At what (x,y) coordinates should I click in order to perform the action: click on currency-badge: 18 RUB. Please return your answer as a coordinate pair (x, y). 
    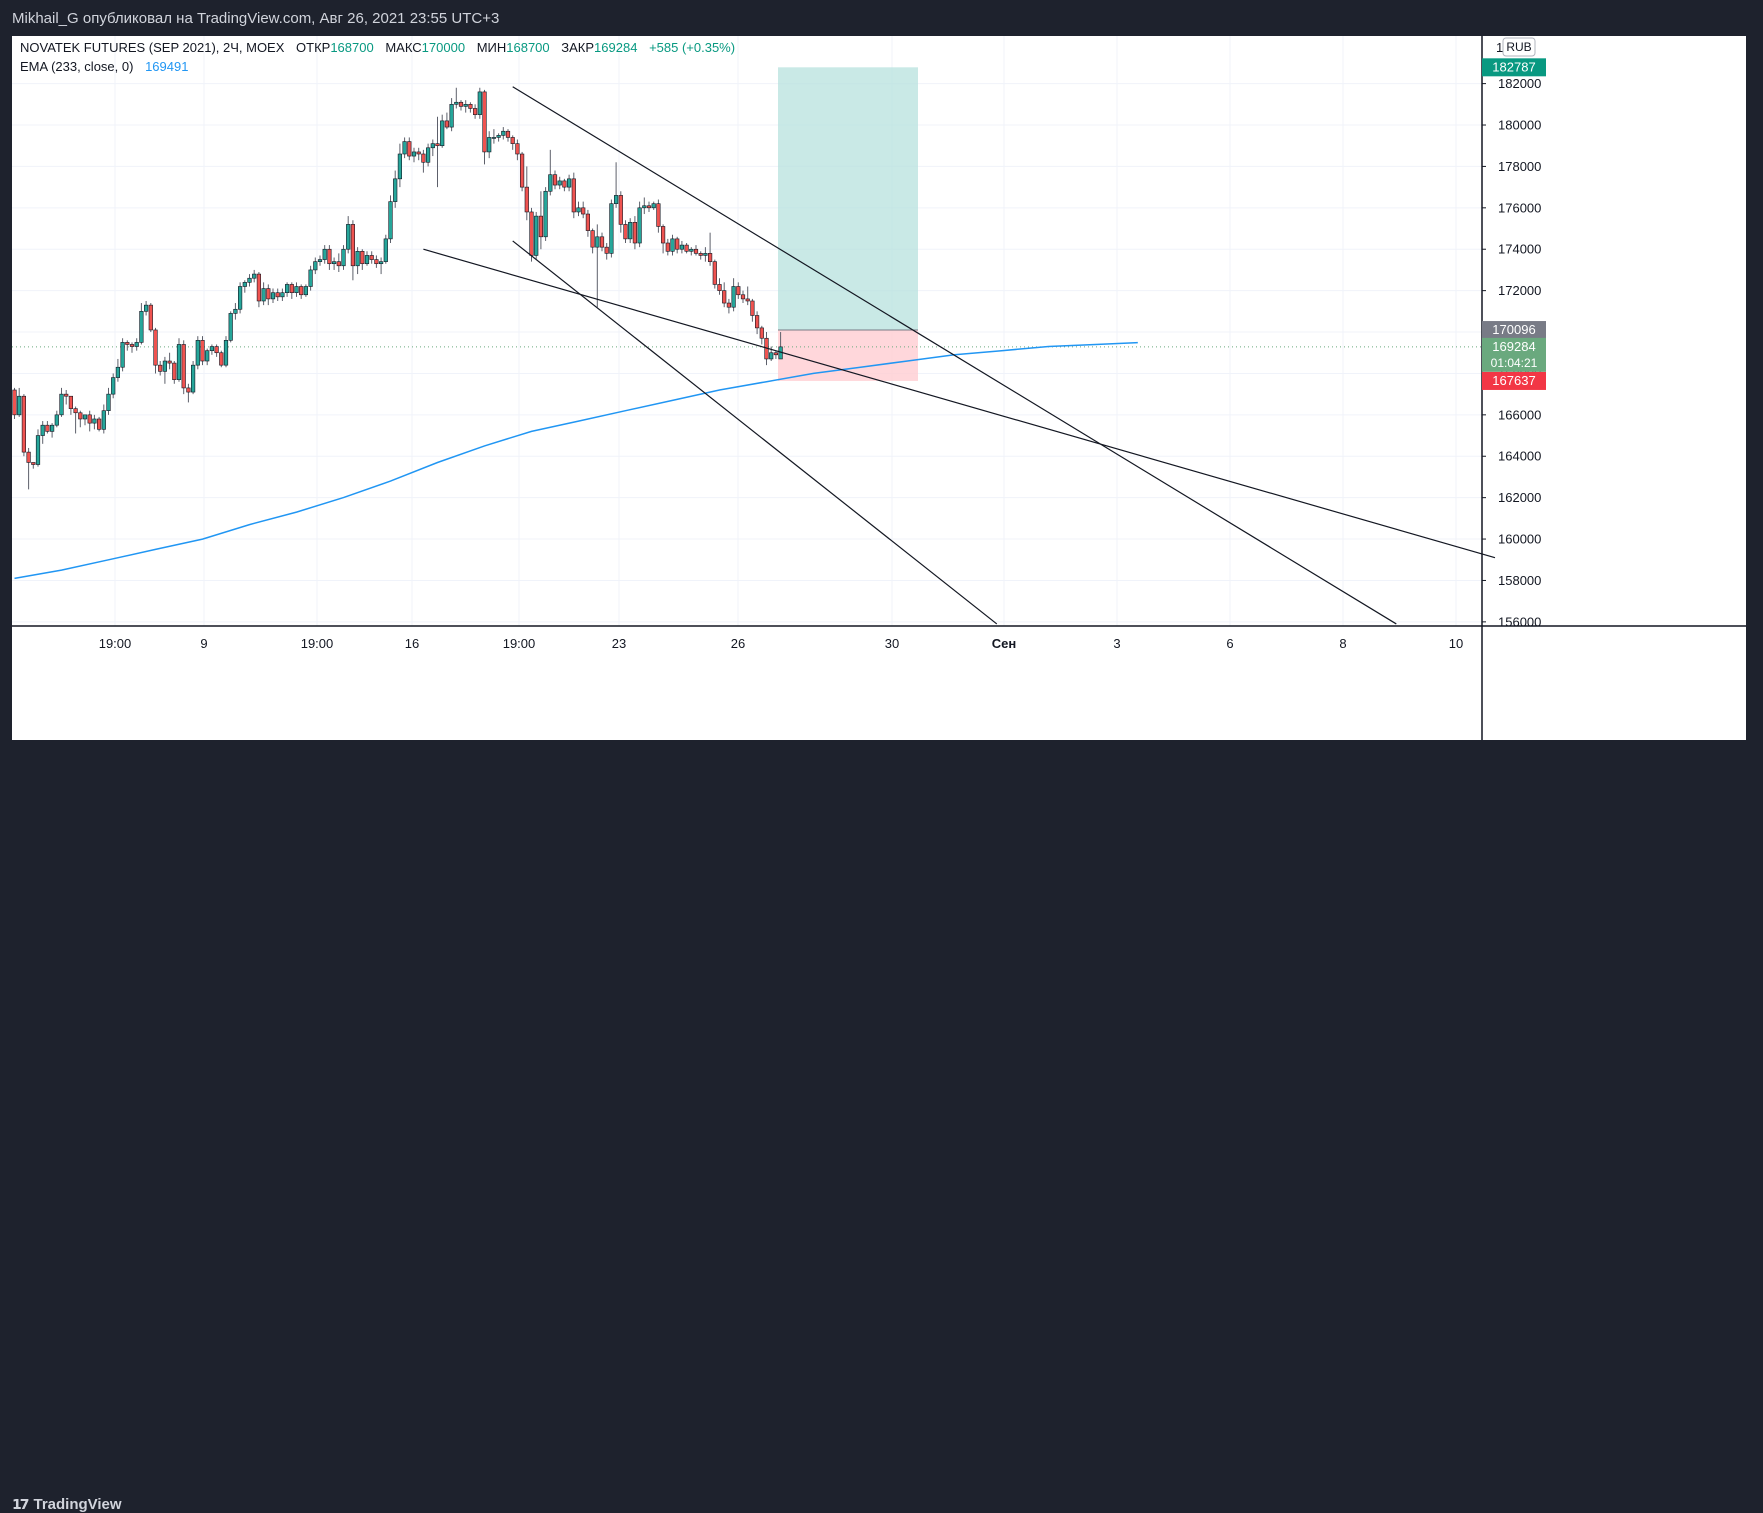
    Looking at the image, I should click on (1516, 47).